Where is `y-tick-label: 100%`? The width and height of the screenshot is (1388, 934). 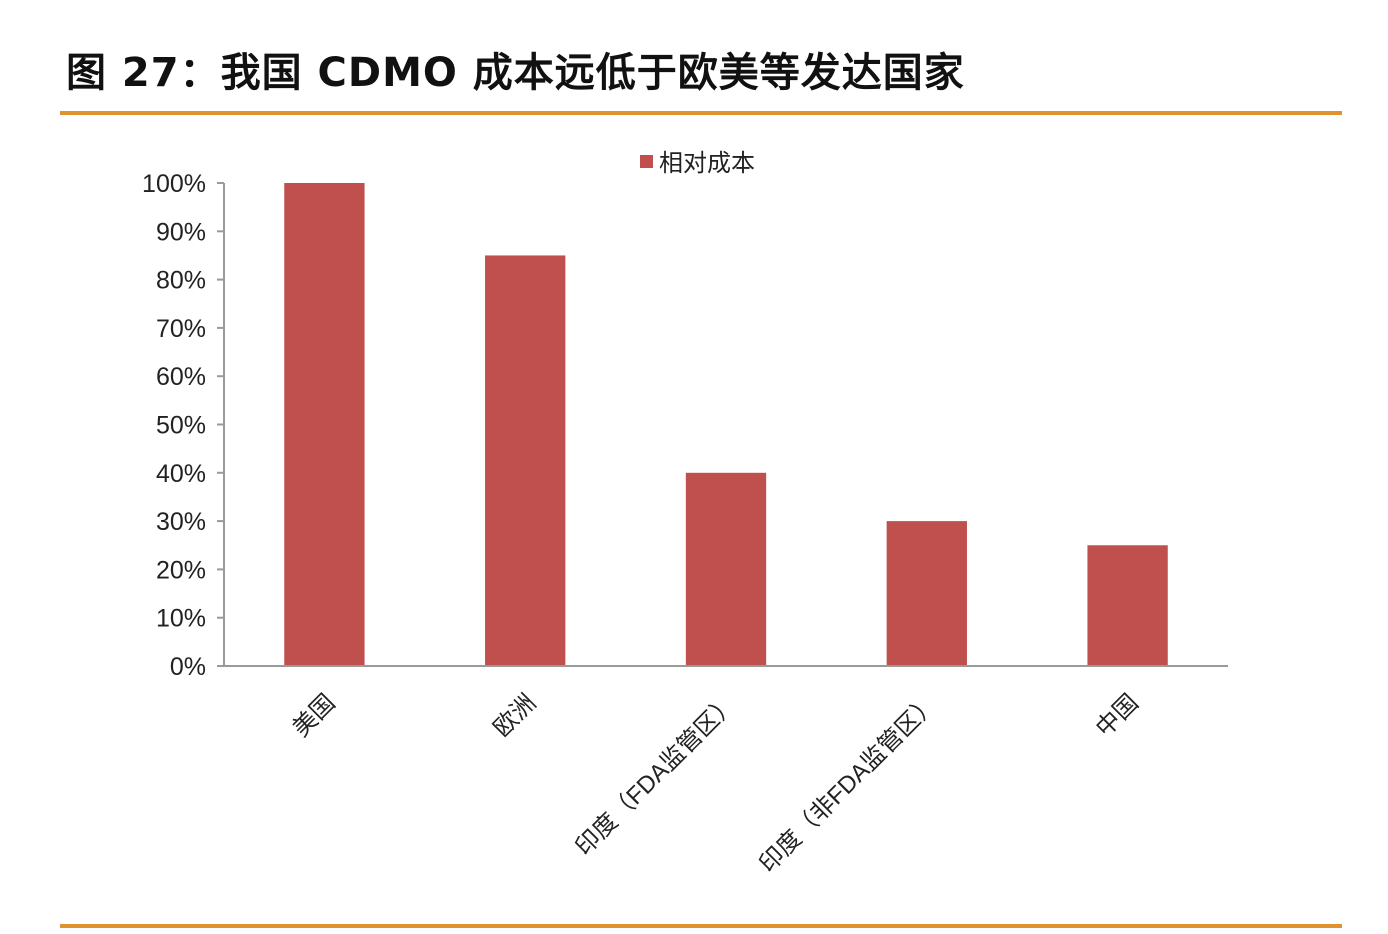 y-tick-label: 100% is located at coordinates (174, 184).